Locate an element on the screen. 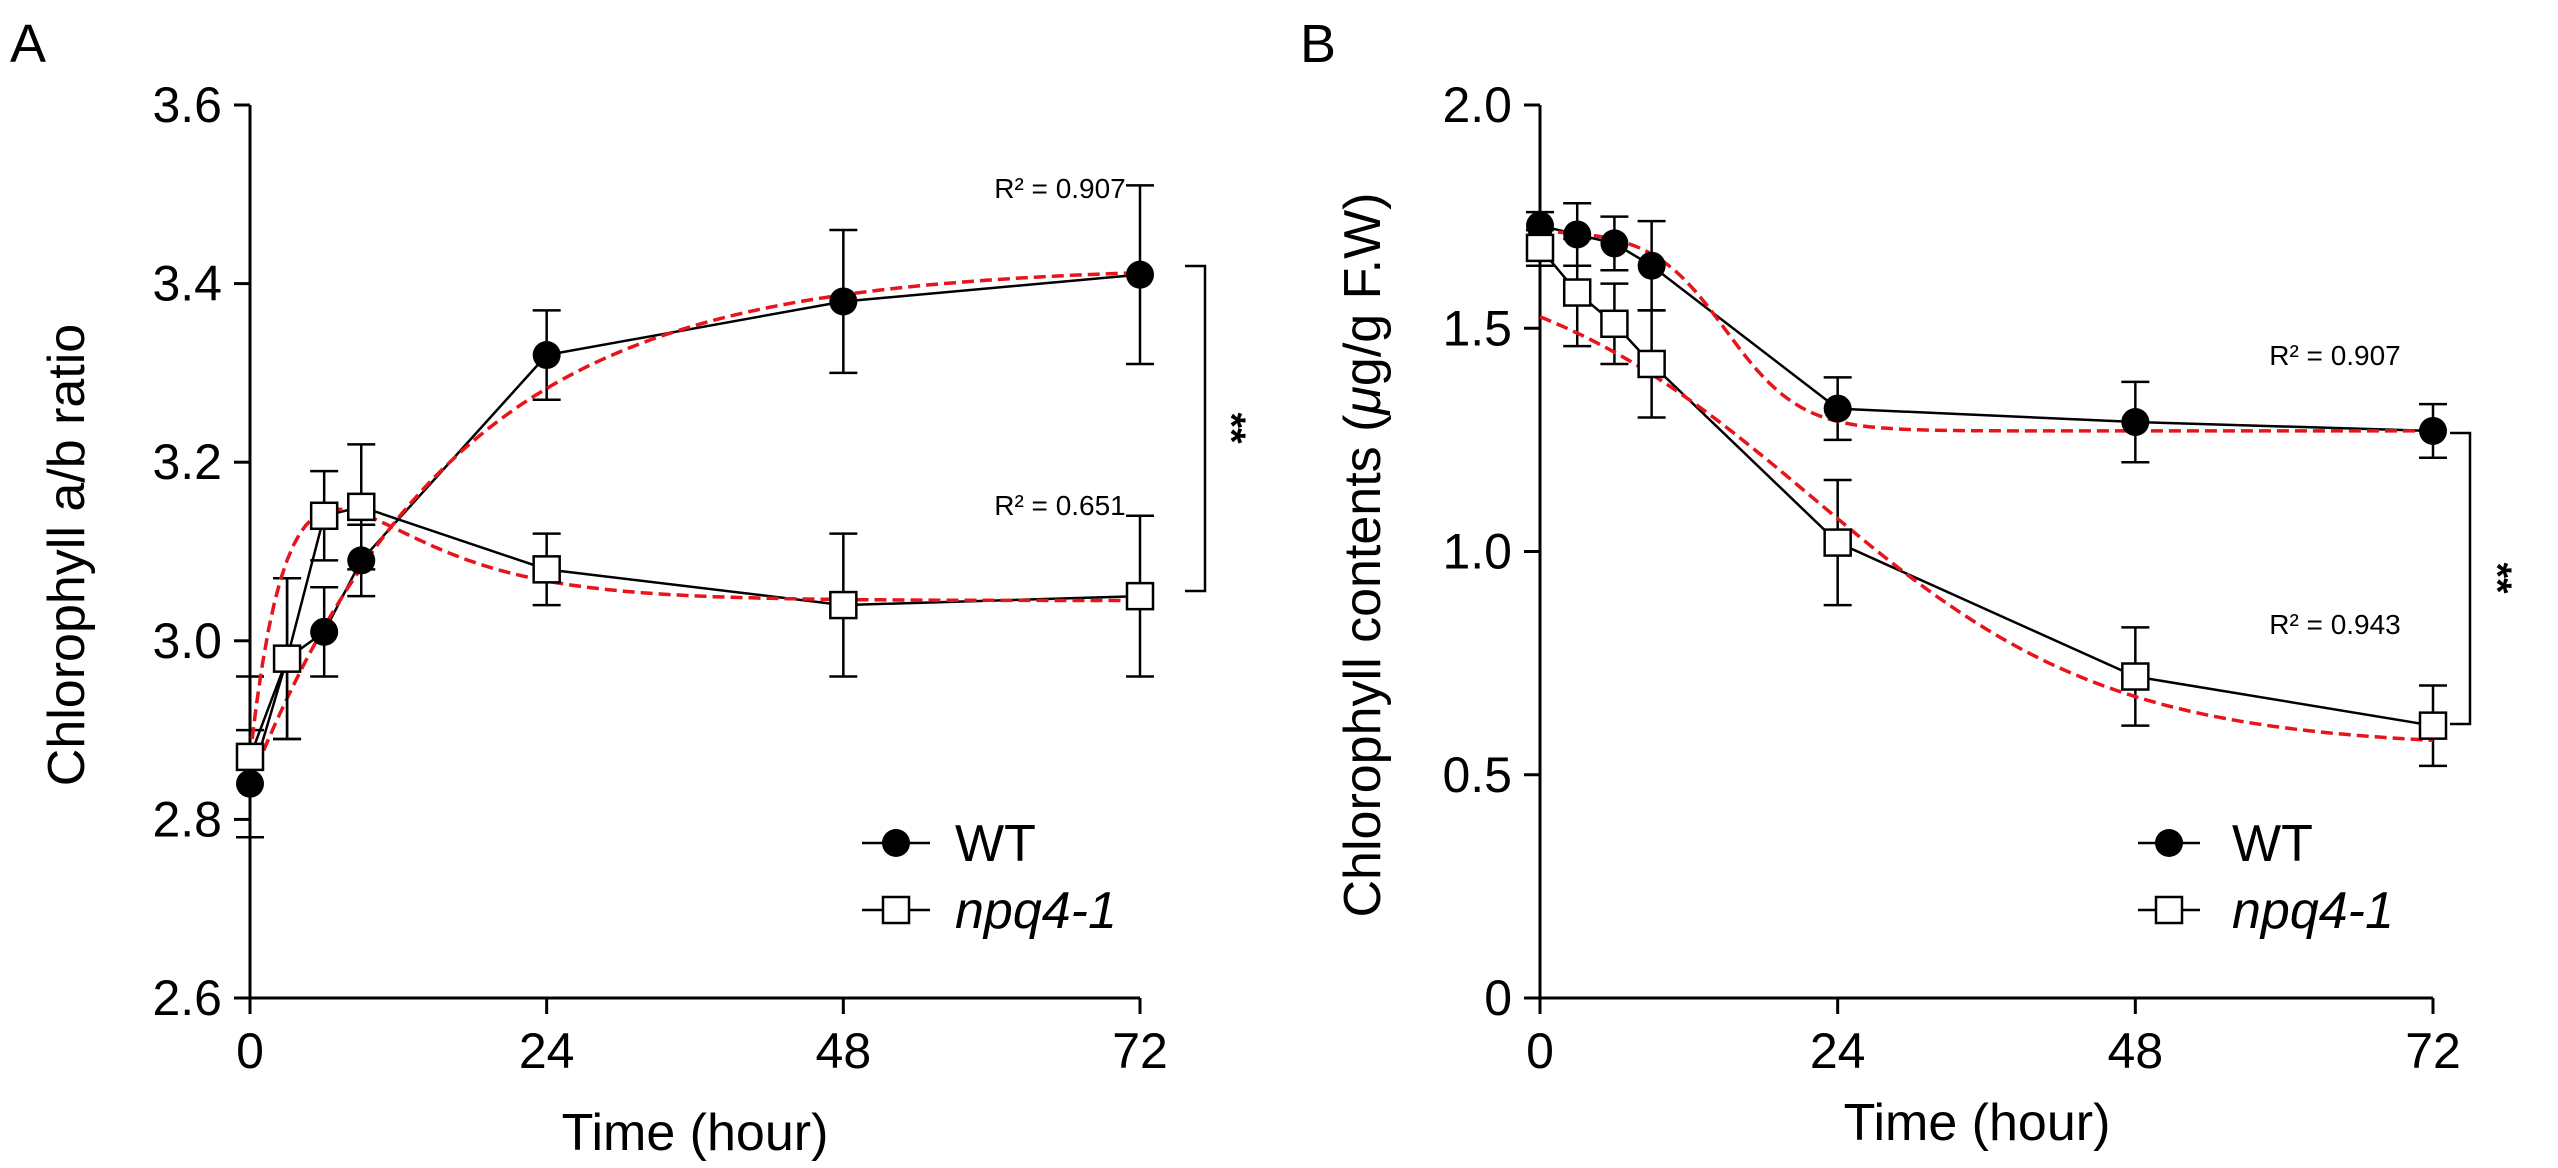  legend-marker-npq4-a is located at coordinates (896, 910).